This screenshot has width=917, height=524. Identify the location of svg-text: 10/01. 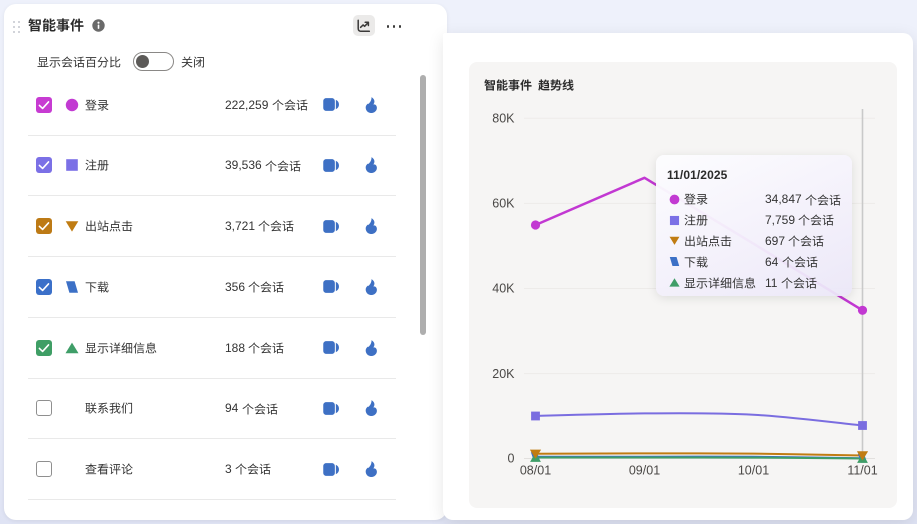
(753, 471).